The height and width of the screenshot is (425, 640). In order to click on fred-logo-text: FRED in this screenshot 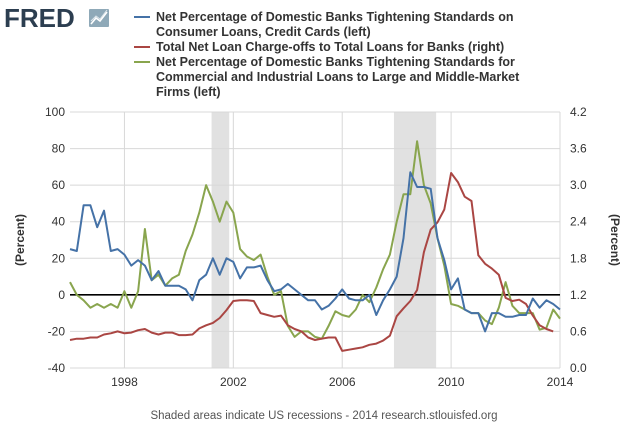, I will do `click(39, 18)`.